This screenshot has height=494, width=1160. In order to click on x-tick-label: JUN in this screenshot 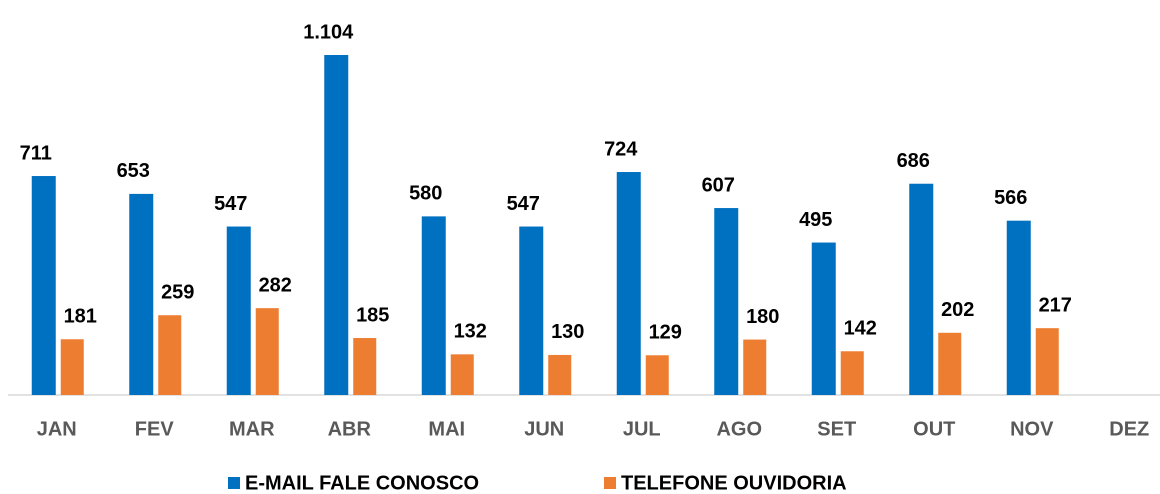, I will do `click(544, 429)`.